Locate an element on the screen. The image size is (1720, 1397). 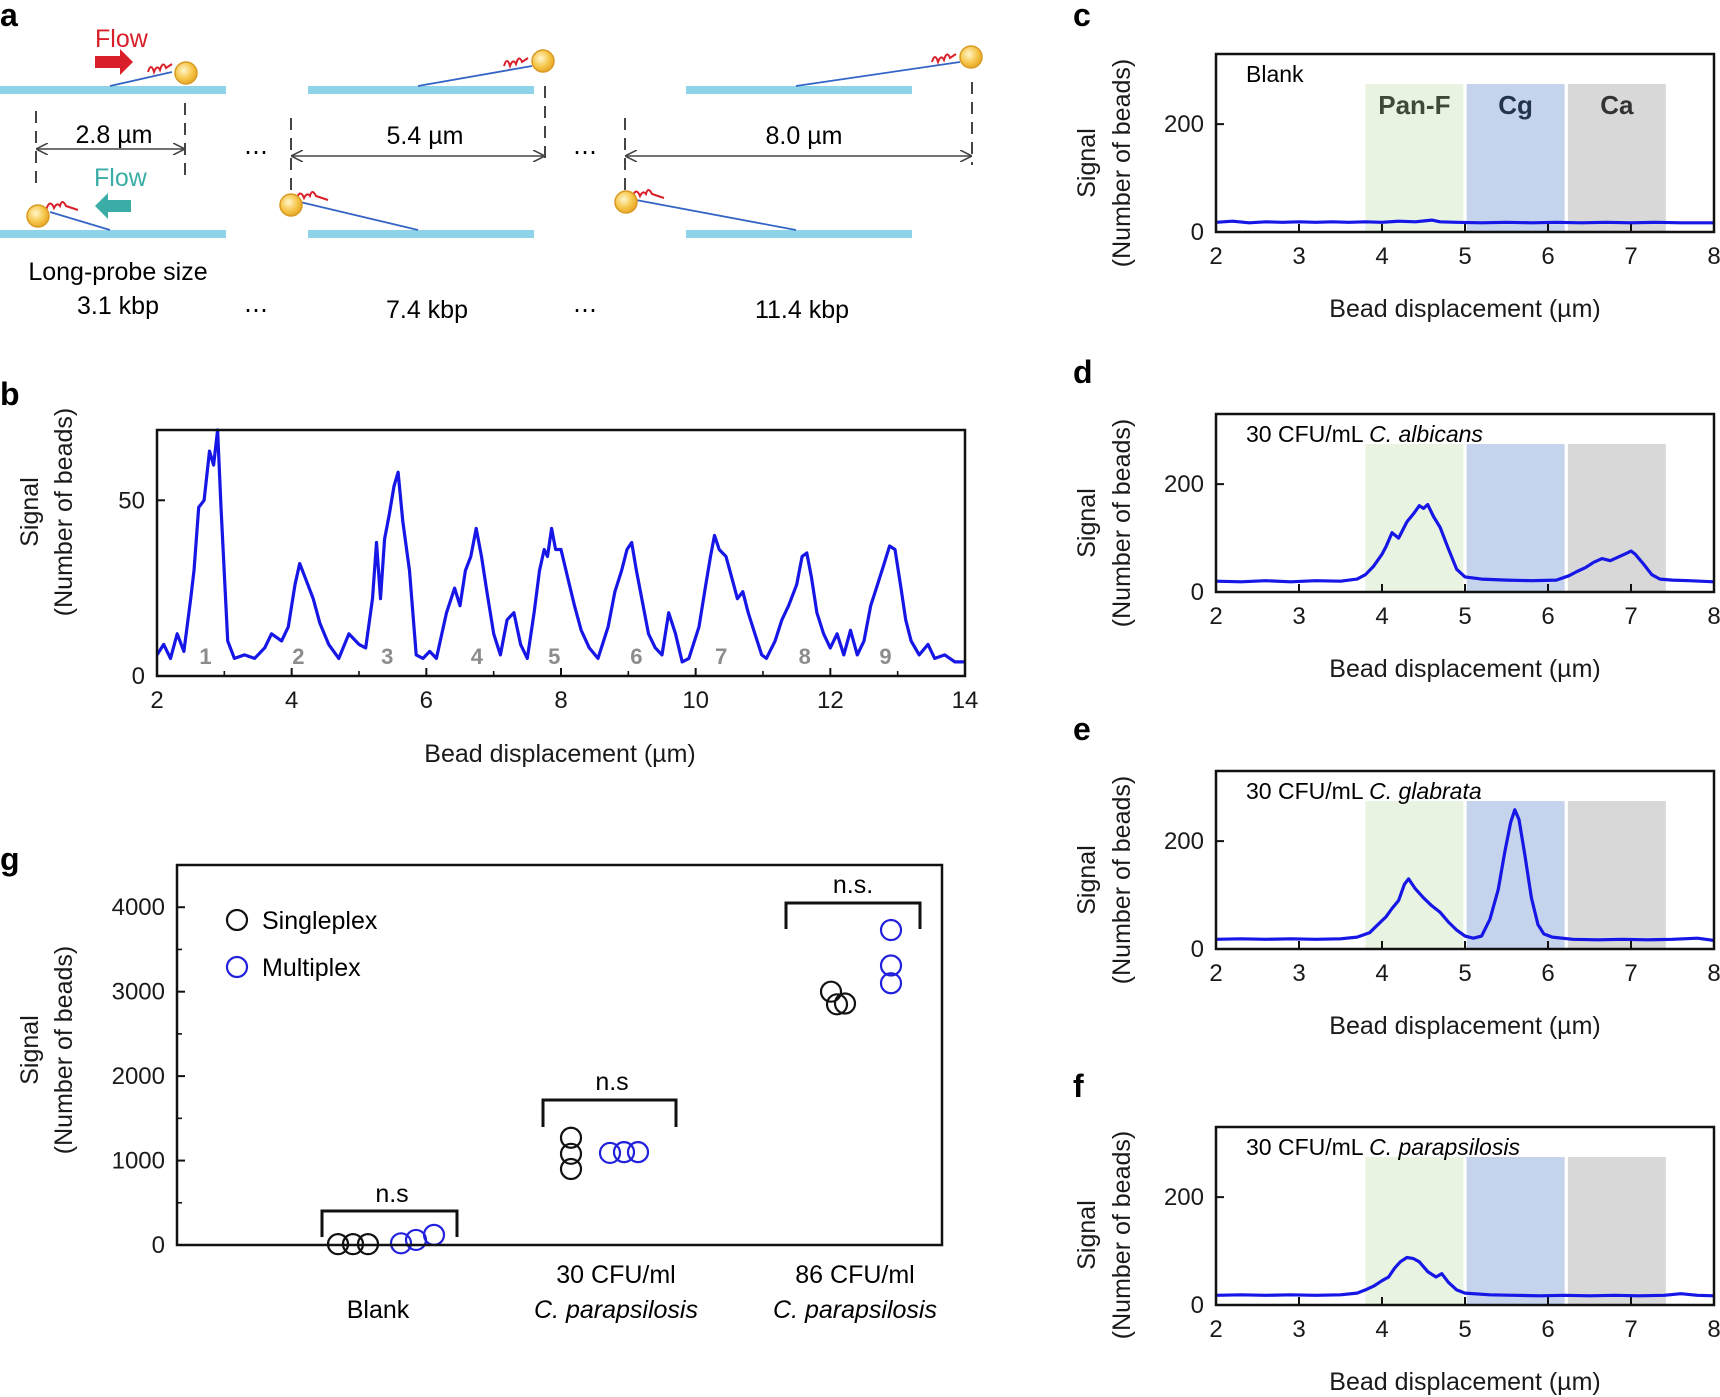
x-tick-label: 8 is located at coordinates (1713, 616).